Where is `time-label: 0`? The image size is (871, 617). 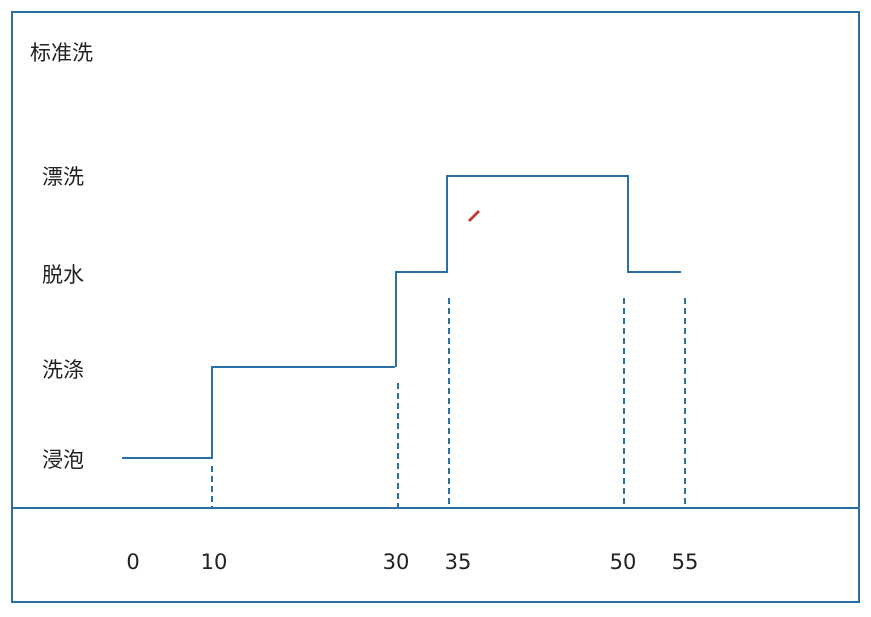
time-label: 0 is located at coordinates (132, 562).